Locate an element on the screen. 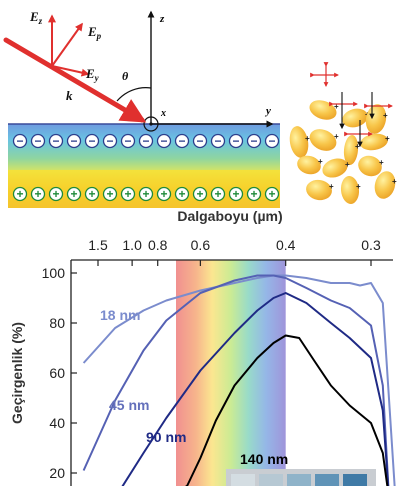 This screenshot has height=486, width=403. y-tick-label: 20 is located at coordinates (57, 473).